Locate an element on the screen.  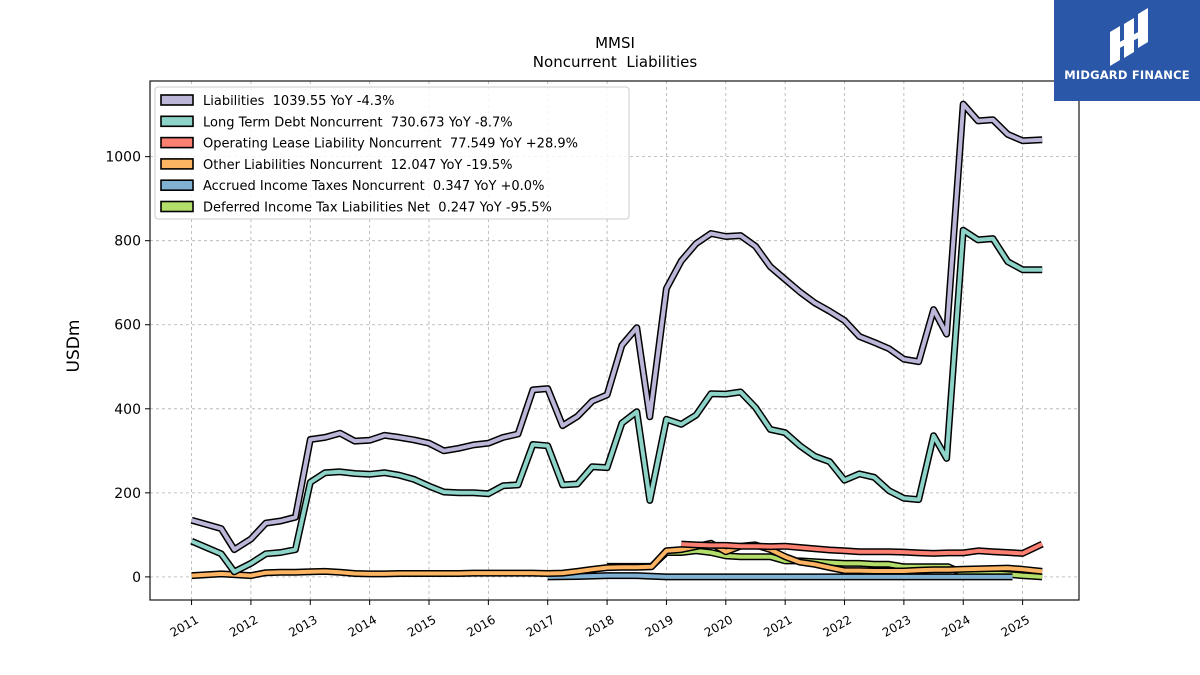
logo-mark-icon is located at coordinates (1129, 37).